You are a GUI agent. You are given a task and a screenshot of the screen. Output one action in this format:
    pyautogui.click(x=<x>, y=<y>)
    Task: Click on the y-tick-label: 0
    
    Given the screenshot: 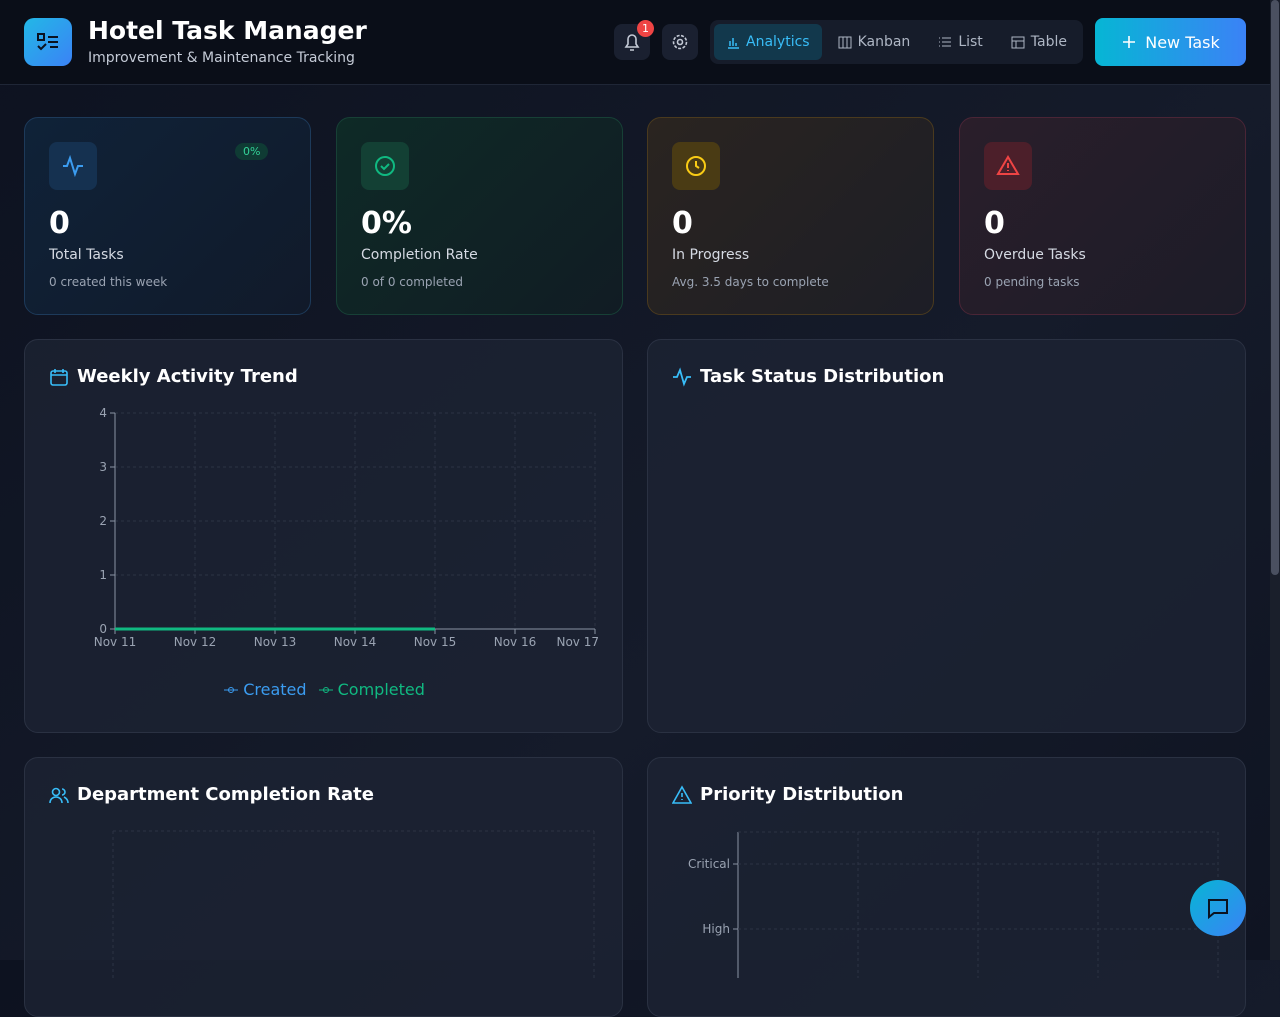 What is the action you would take?
    pyautogui.click(x=103, y=629)
    